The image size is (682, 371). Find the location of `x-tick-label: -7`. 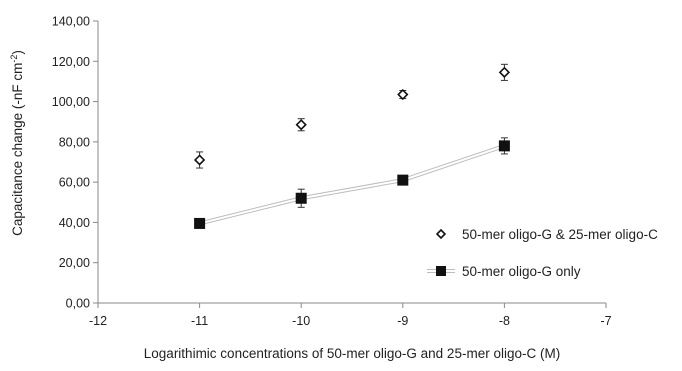

x-tick-label: -7 is located at coordinates (605, 321).